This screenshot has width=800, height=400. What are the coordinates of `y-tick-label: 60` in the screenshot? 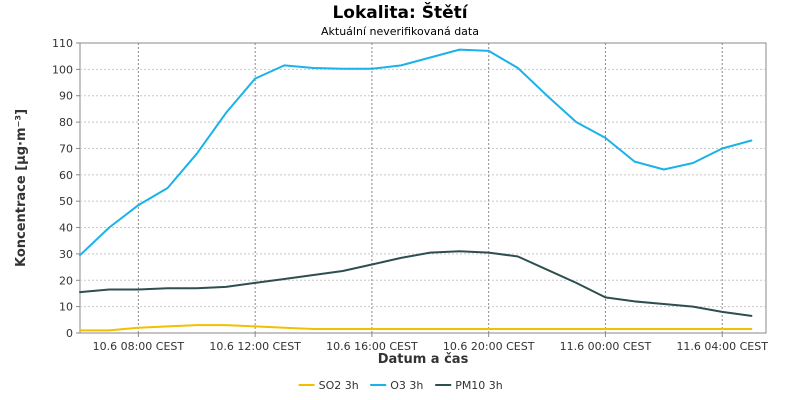 It's located at (66, 175).